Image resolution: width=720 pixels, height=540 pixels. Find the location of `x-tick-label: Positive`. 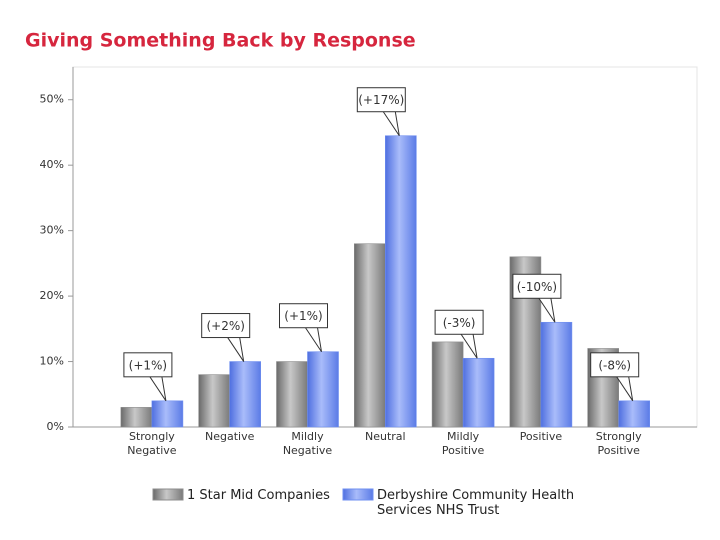

x-tick-label: Positive is located at coordinates (541, 436).